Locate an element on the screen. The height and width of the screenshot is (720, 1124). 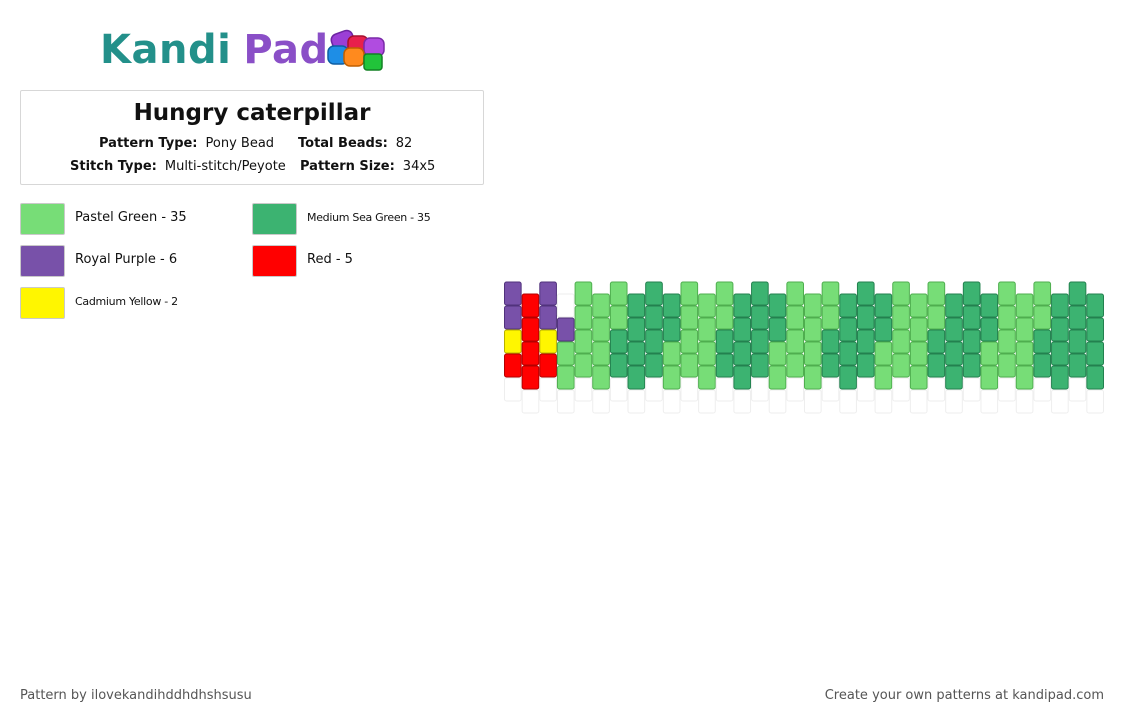
stitch-type-field: Stitch Type: Multi-stitch/Peyote is located at coordinates (178, 167).